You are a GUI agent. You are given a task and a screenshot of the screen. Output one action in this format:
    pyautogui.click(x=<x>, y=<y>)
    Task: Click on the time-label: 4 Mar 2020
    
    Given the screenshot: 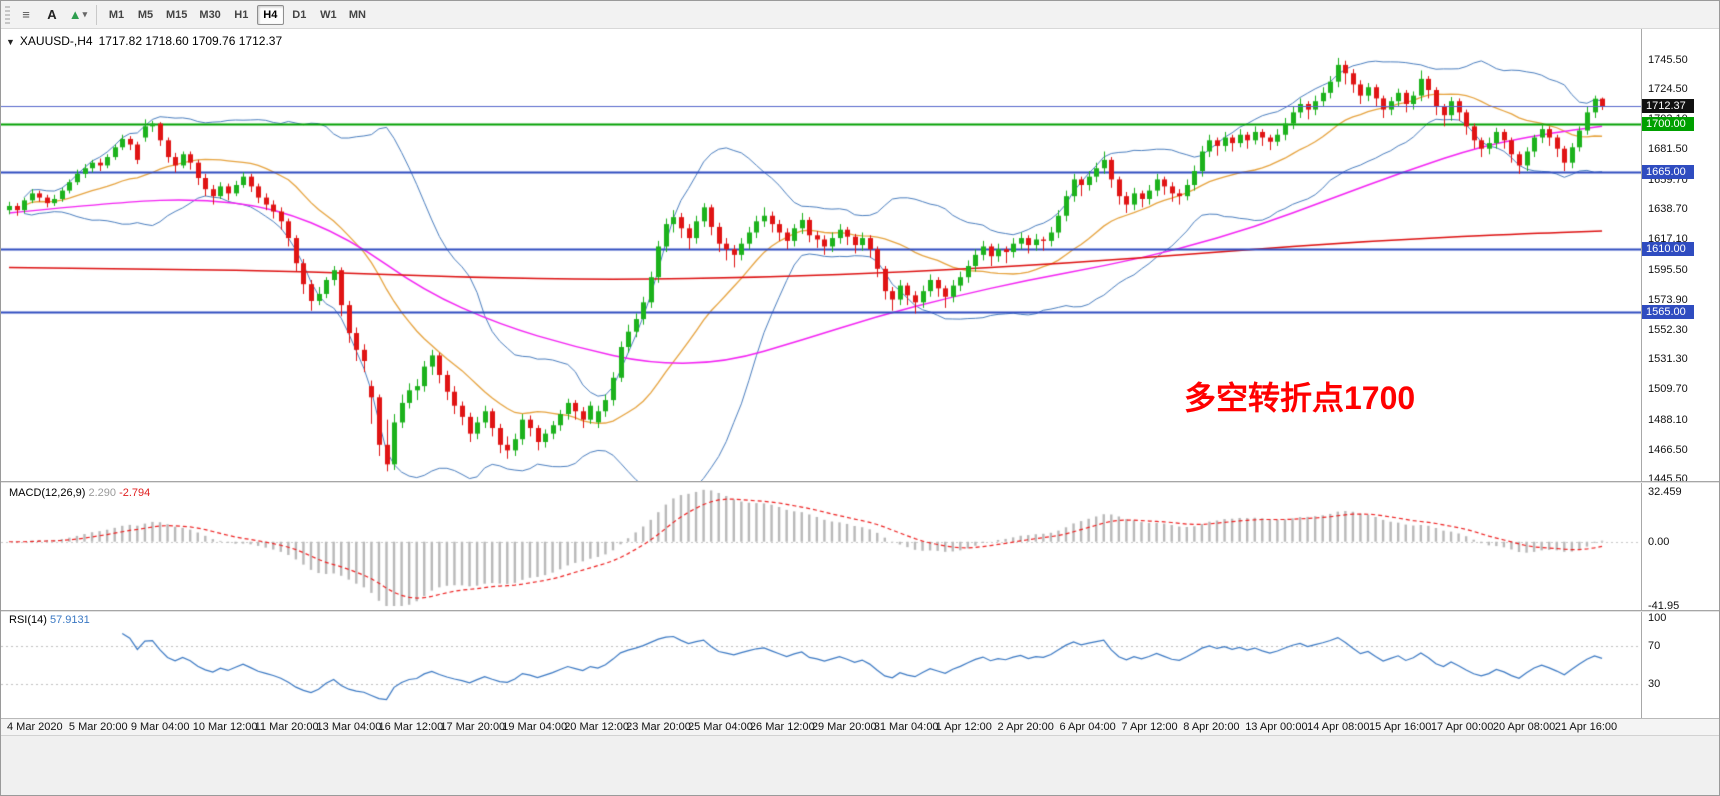 What is the action you would take?
    pyautogui.click(x=35, y=727)
    